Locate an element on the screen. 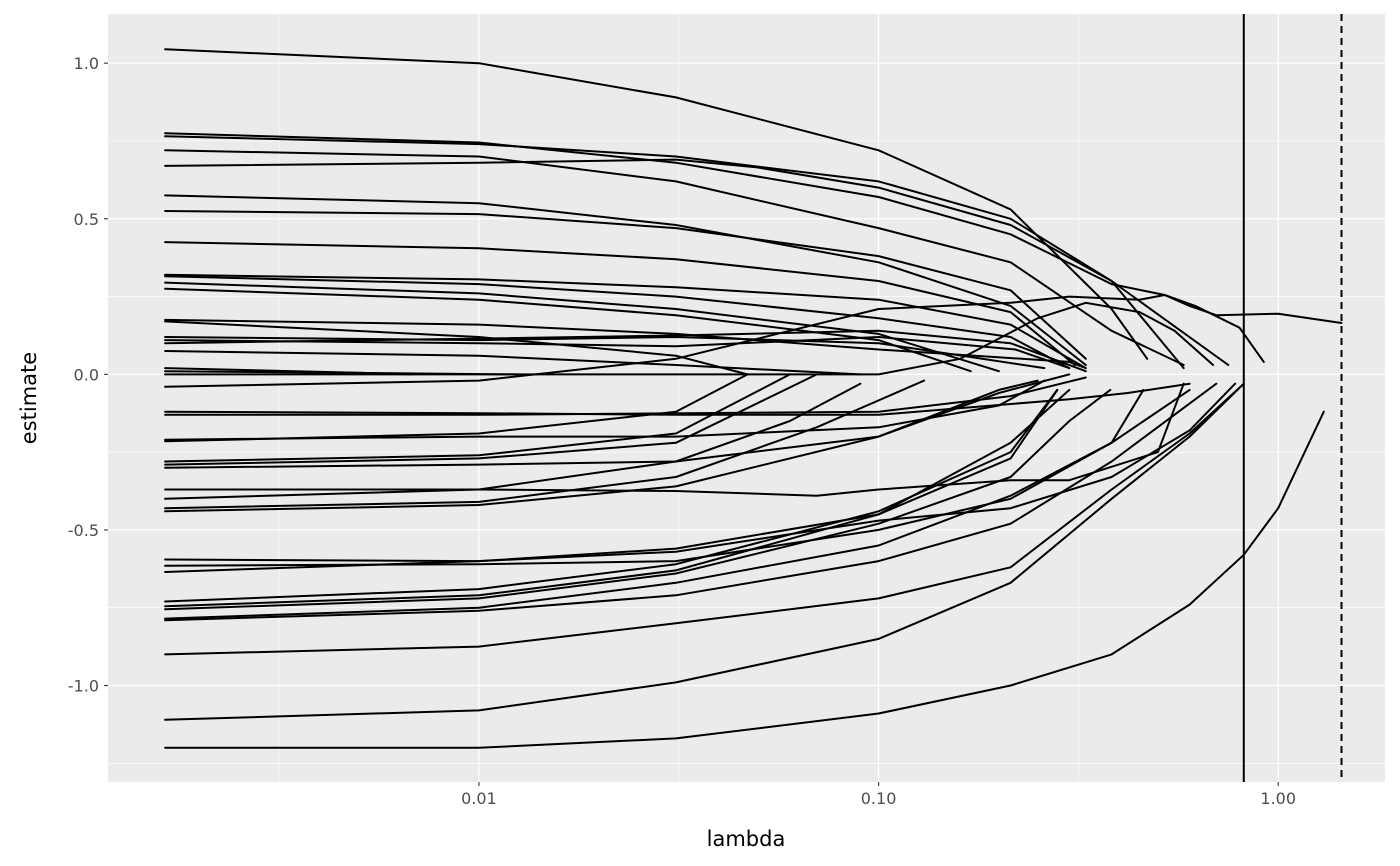 The height and width of the screenshot is (866, 1400). x-tick-label: 0.01 is located at coordinates (479, 798).